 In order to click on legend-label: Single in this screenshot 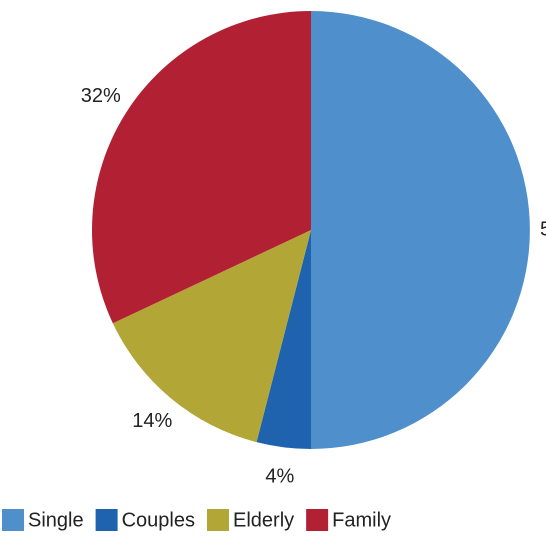, I will do `click(56, 520)`.